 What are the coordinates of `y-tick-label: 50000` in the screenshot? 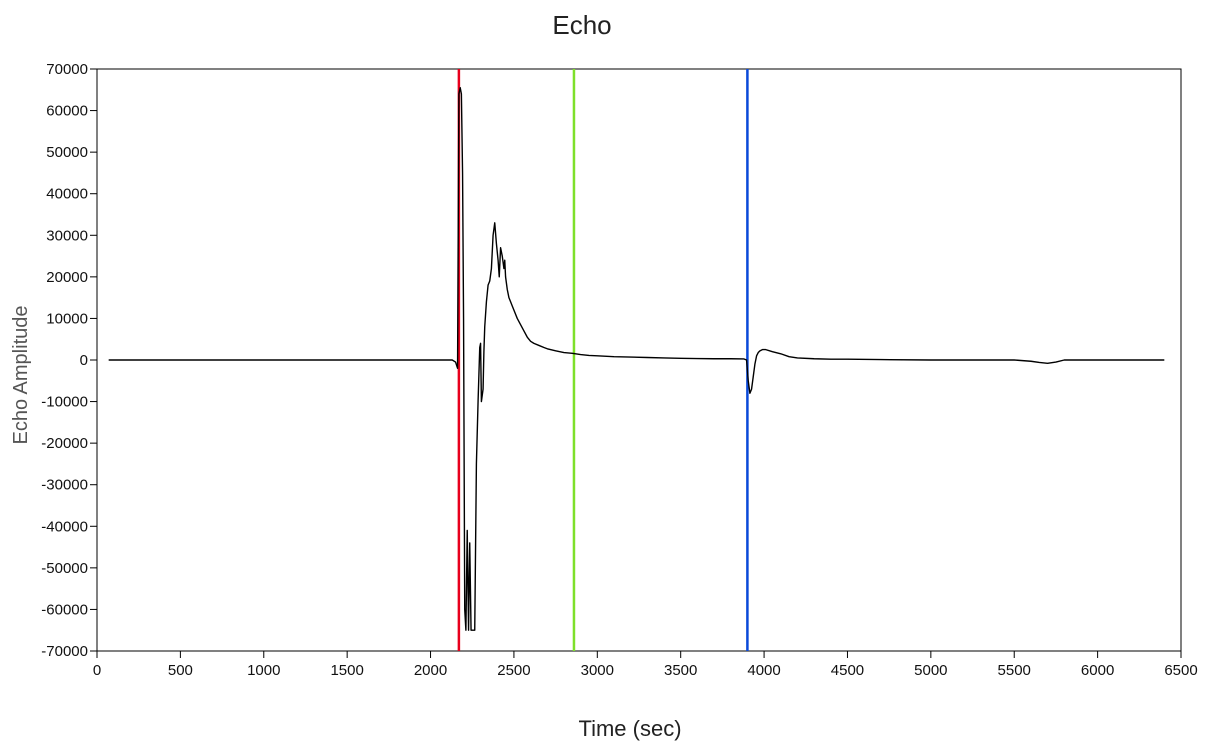 It's located at (67, 152).